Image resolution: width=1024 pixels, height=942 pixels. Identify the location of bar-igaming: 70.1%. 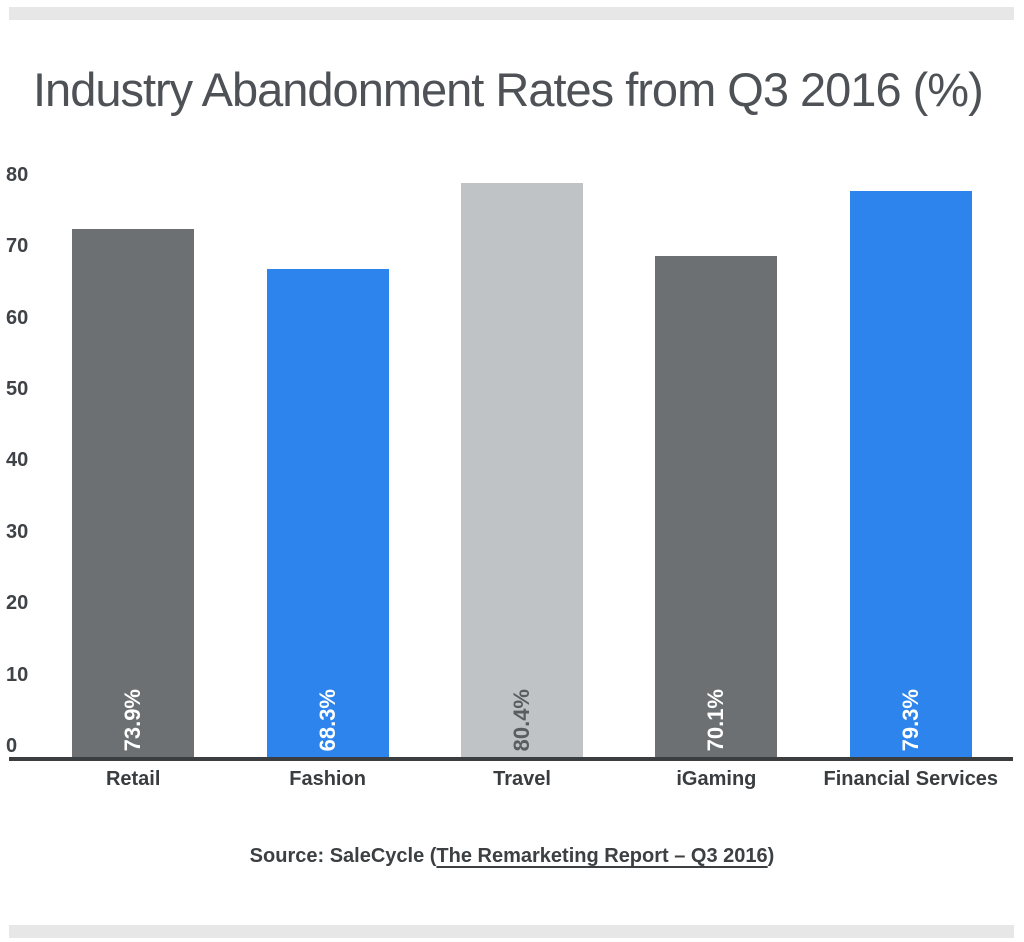
(716, 506).